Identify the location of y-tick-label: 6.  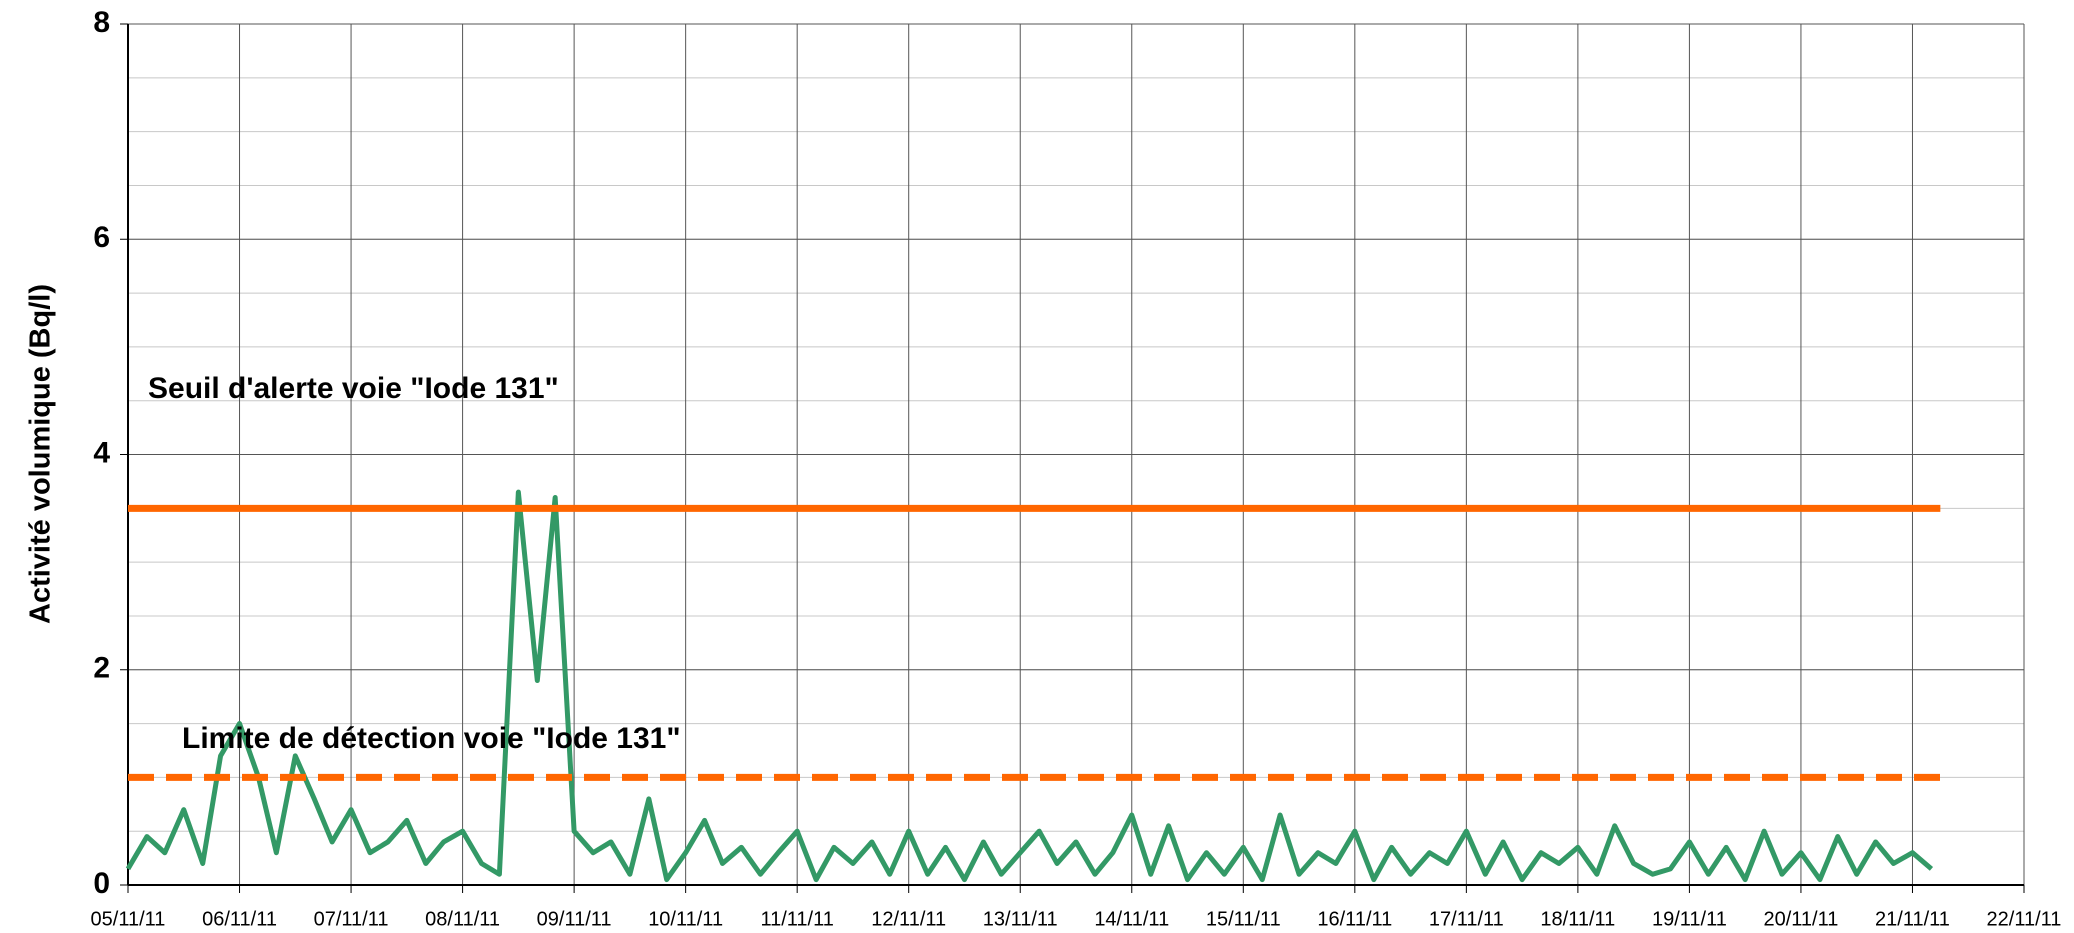
(101, 237).